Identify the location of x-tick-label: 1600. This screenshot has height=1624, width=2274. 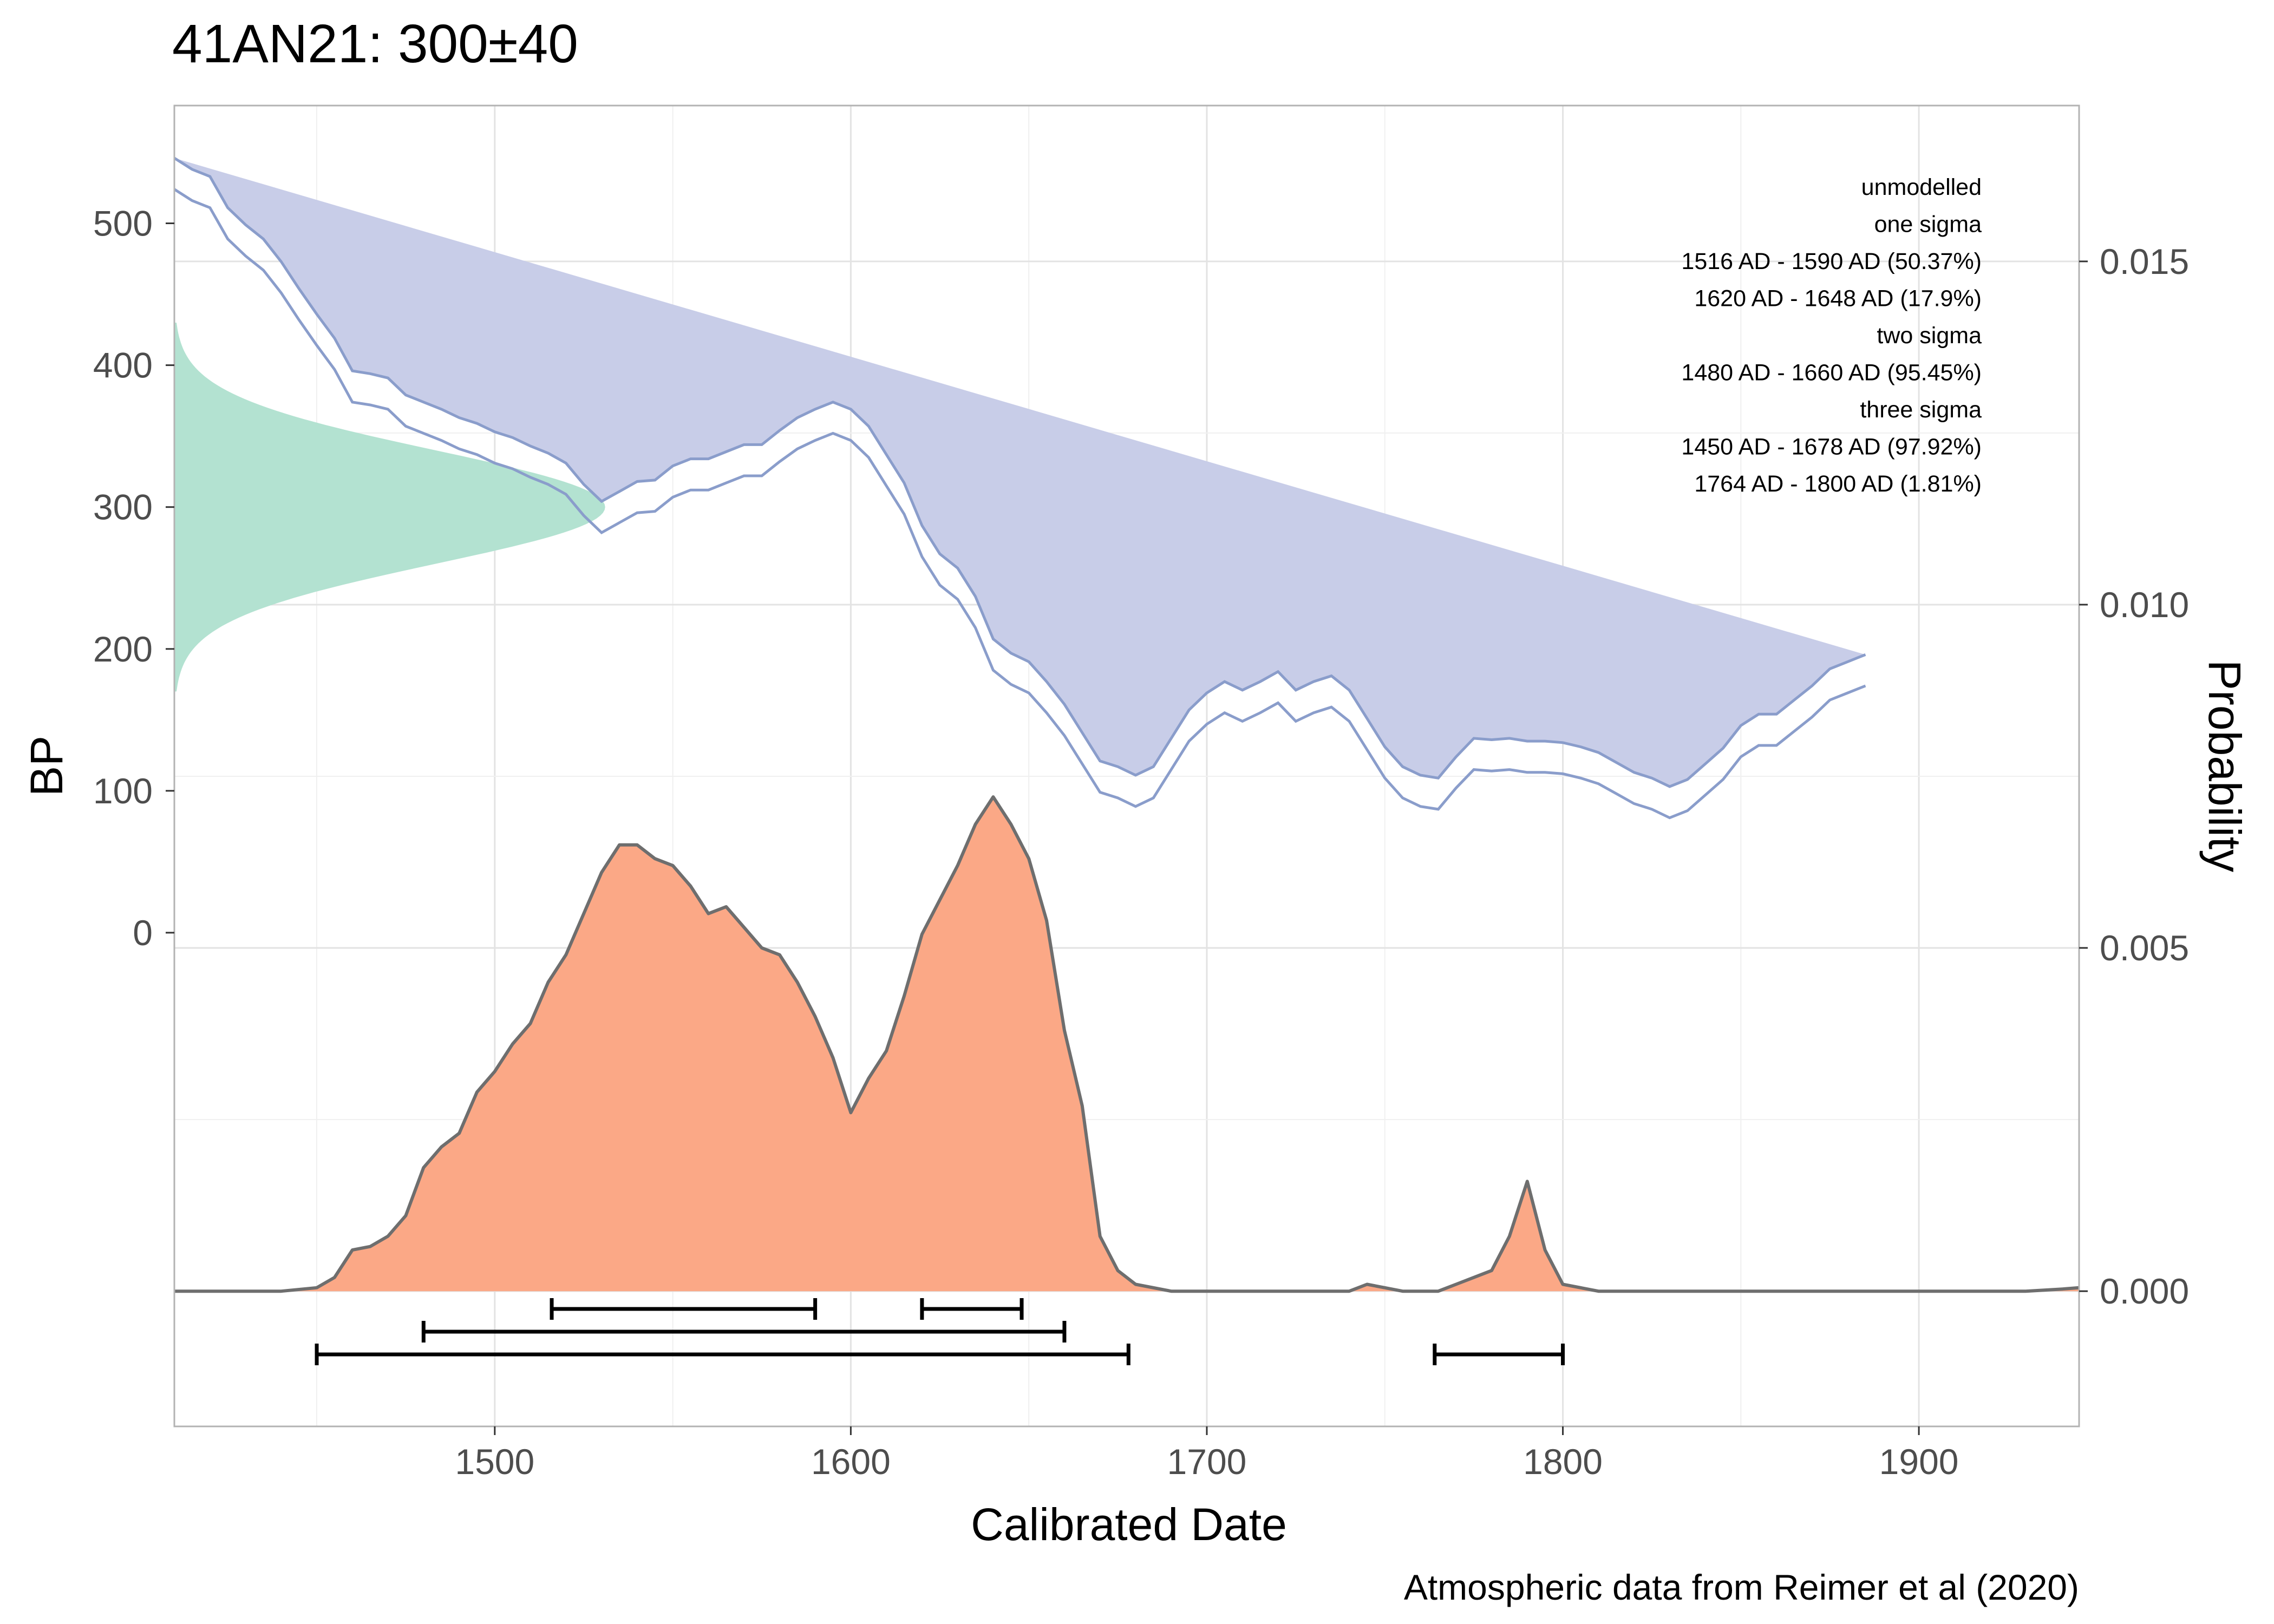
(851, 1462).